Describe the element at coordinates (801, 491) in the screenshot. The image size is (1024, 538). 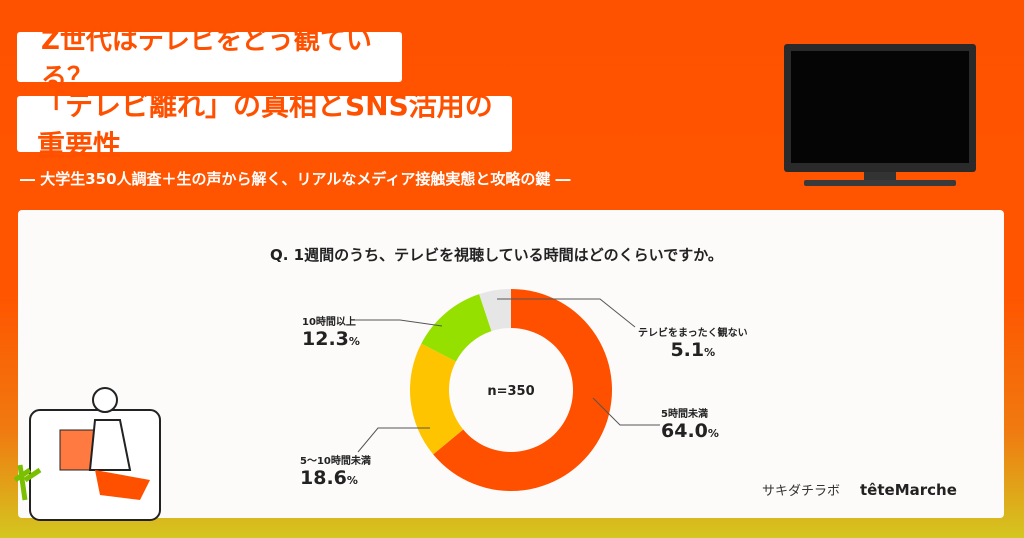
I see `logo-sakidachi-lab: サキダチラボ` at that location.